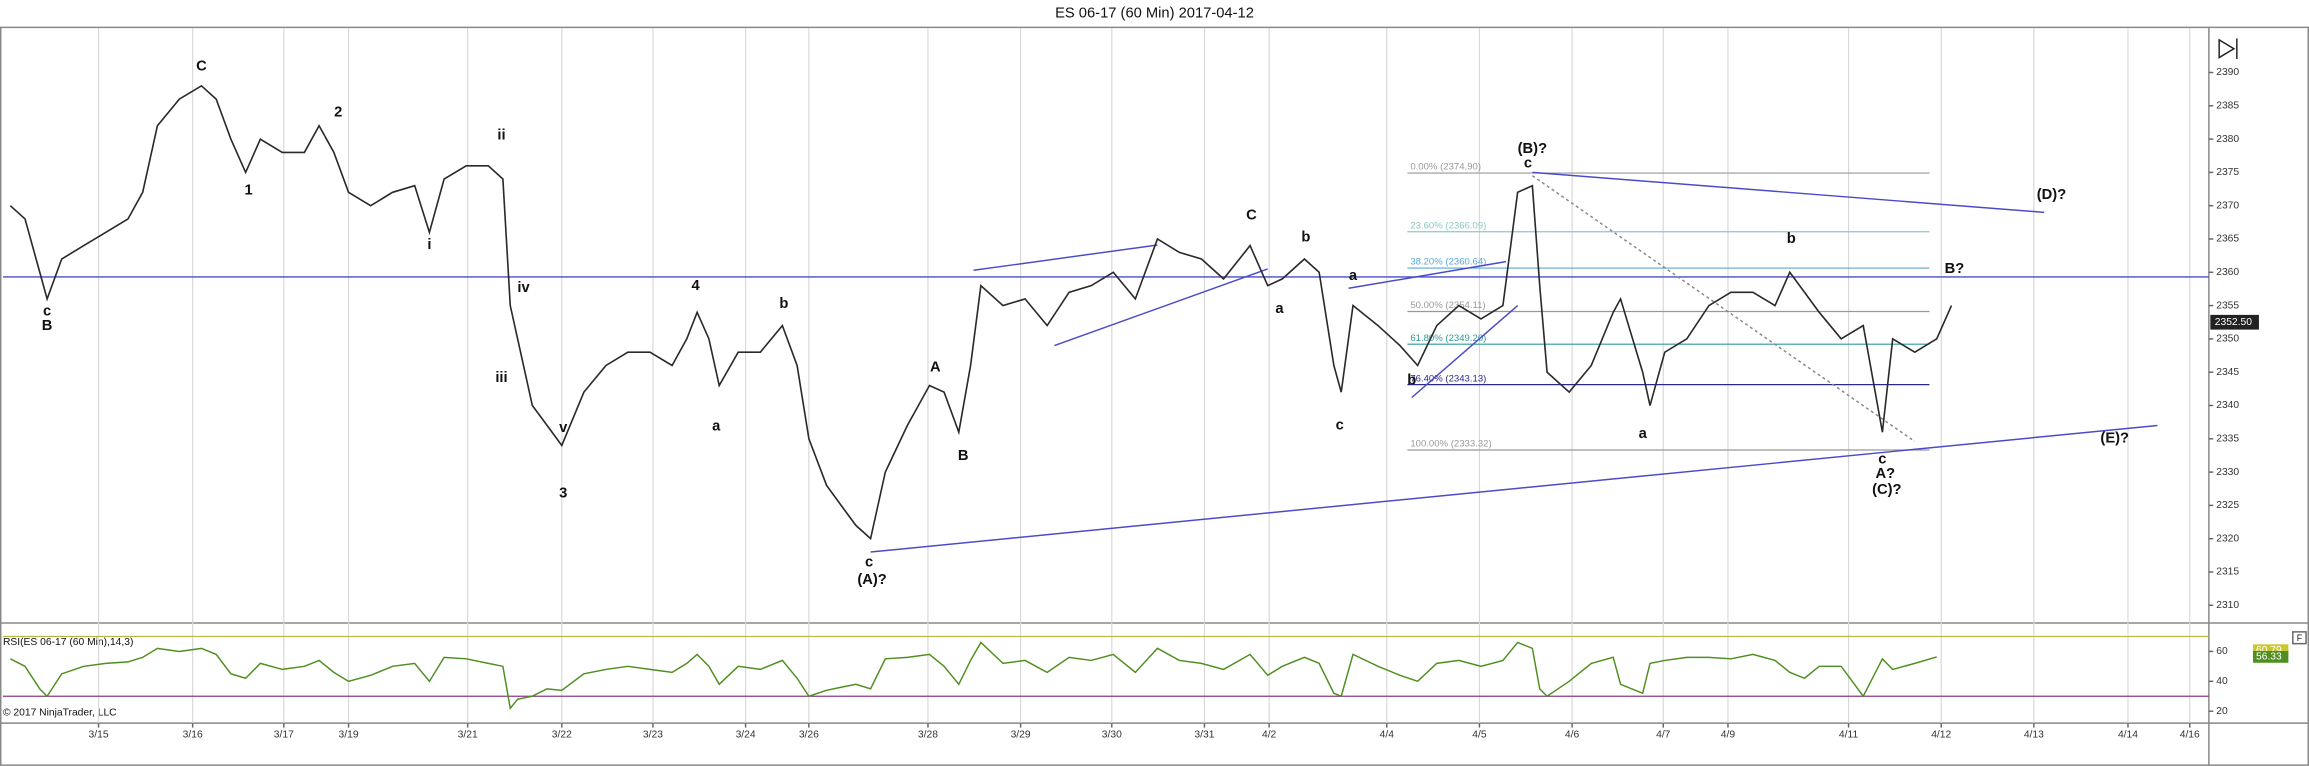  What do you see at coordinates (809, 735) in the screenshot?
I see `x-tick-label: 3/26` at bounding box center [809, 735].